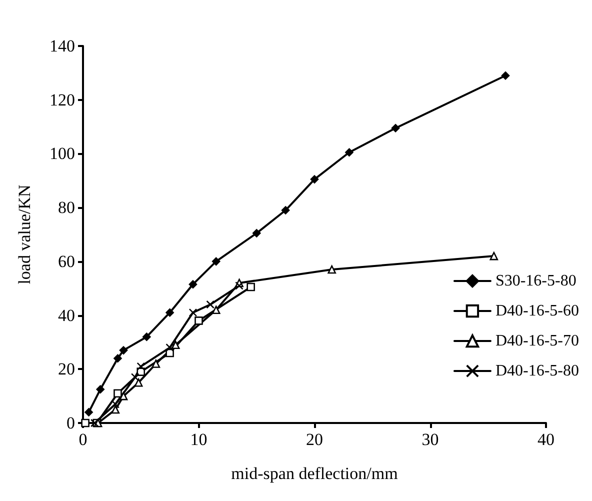  I want to click on y-tick-label: 140, so click(62, 46).